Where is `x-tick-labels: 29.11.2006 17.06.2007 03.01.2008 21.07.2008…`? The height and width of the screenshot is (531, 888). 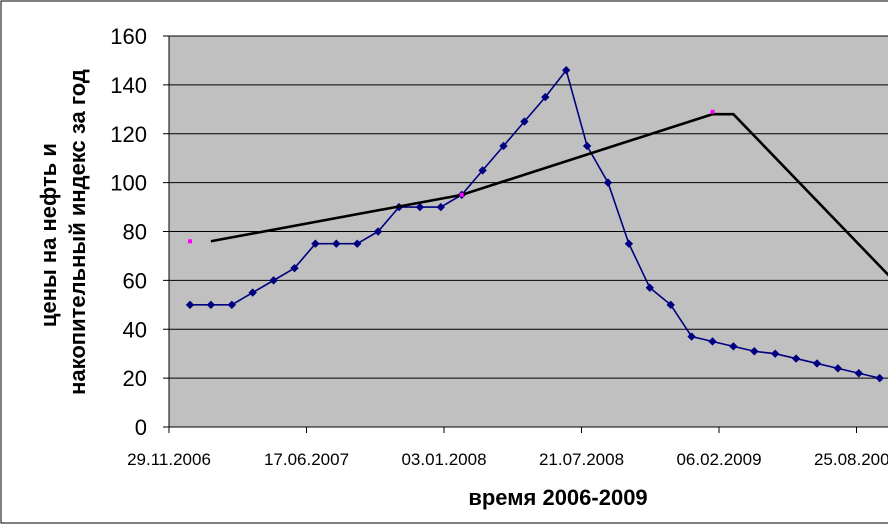 x-tick-labels: 29.11.2006 17.06.2007 03.01.2008 21.07.2008… is located at coordinates (507, 459).